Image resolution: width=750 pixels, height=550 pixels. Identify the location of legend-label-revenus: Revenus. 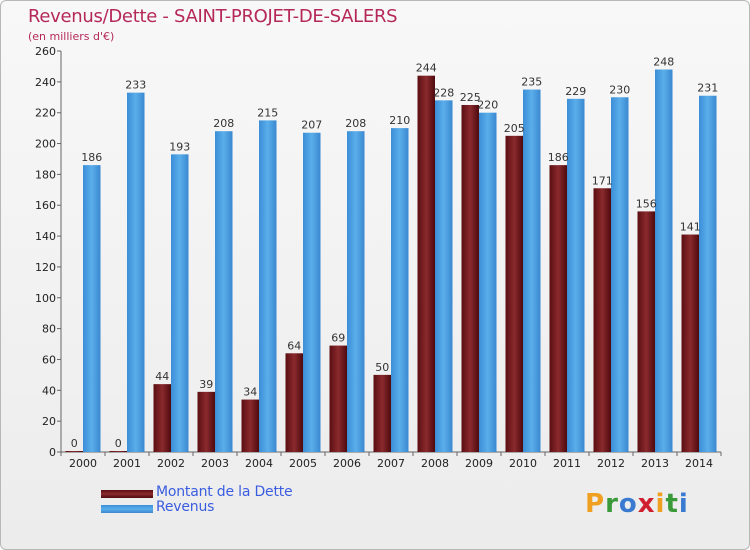
(185, 507).